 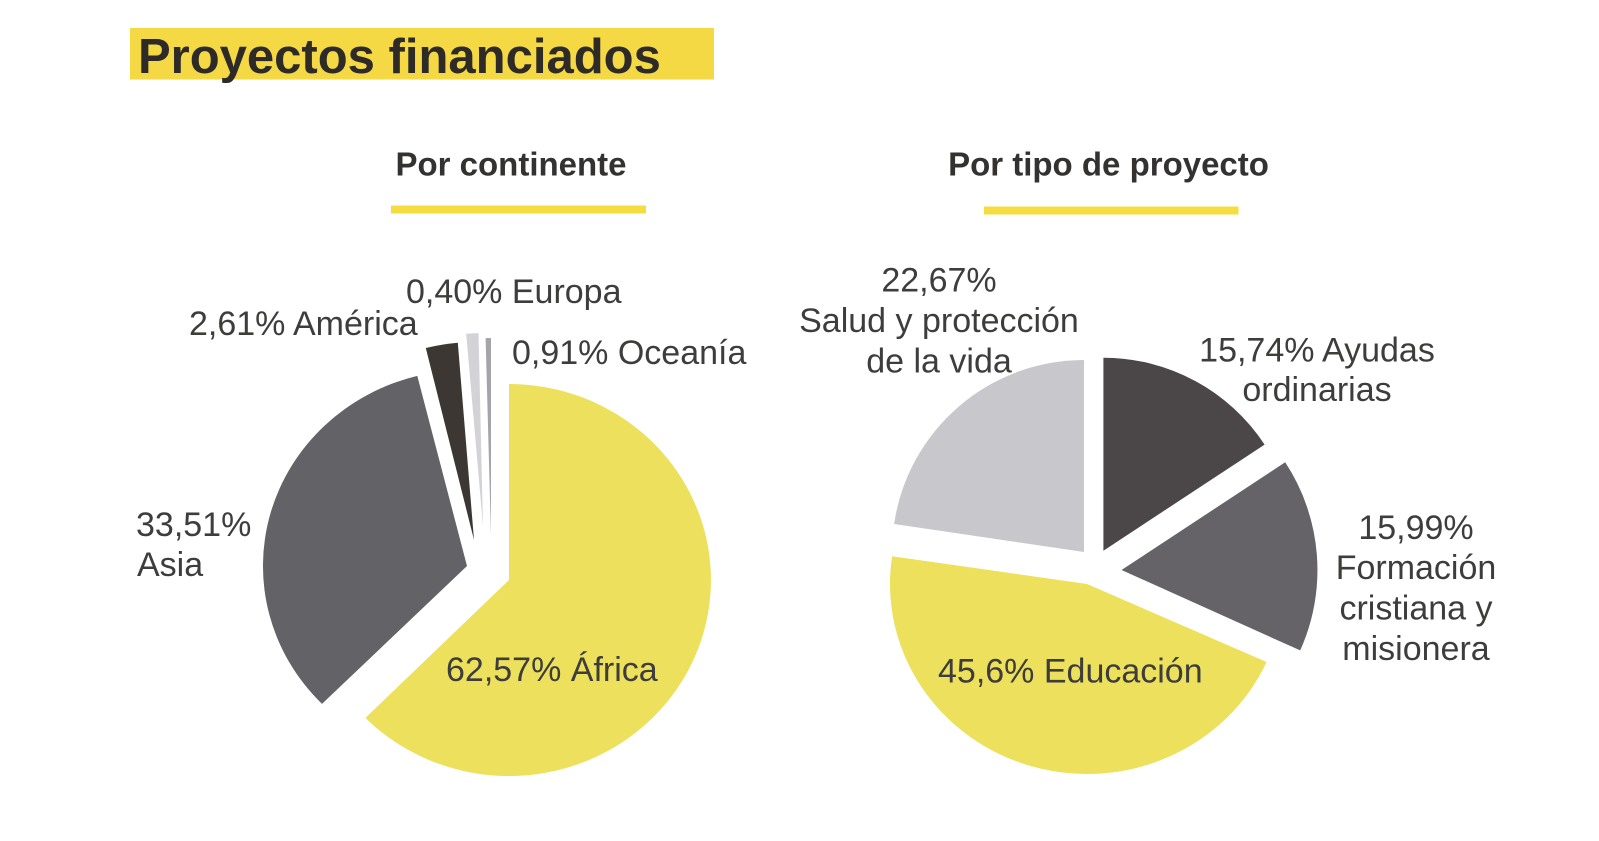 What do you see at coordinates (1415, 528) in the screenshot?
I see `svg-text: 15,99%` at bounding box center [1415, 528].